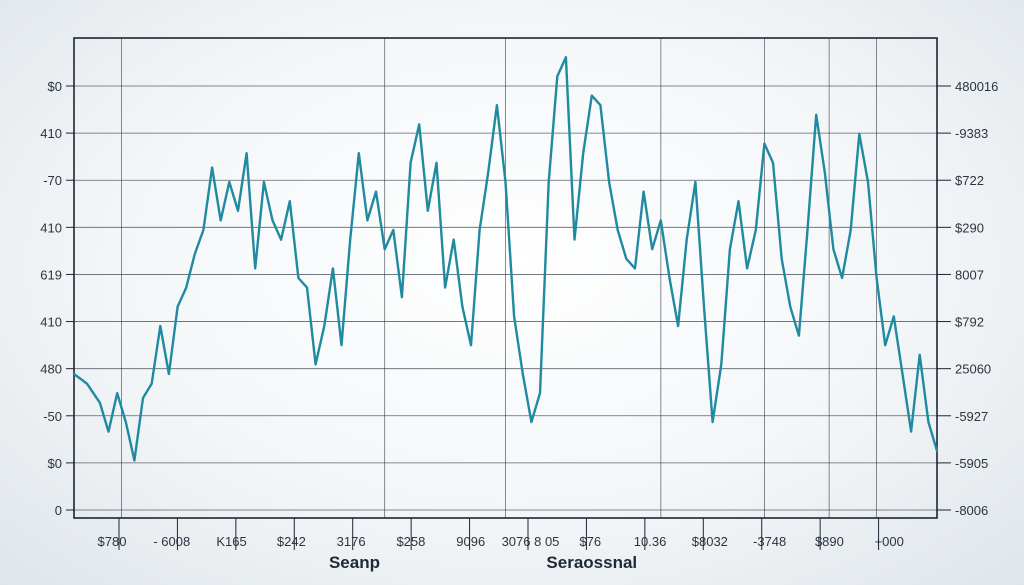 This screenshot has height=585, width=1024. Describe the element at coordinates (969, 227) in the screenshot. I see `y-right-tick-label: $290` at that location.